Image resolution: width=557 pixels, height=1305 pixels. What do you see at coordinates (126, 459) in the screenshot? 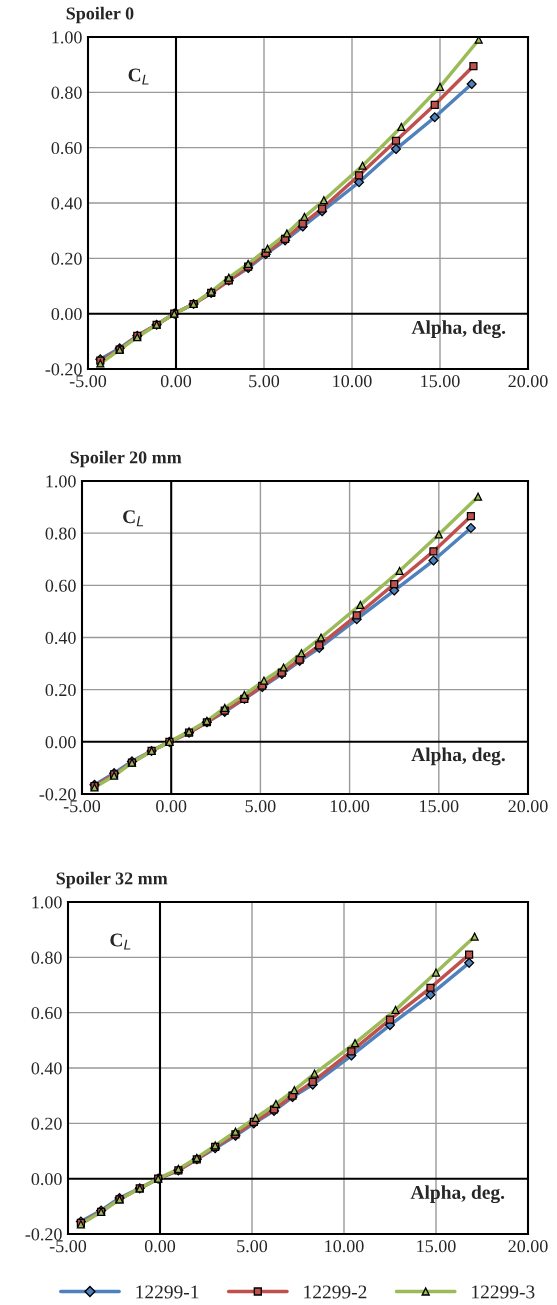
I see `chart-title: Spoiler 20 mm` at bounding box center [126, 459].